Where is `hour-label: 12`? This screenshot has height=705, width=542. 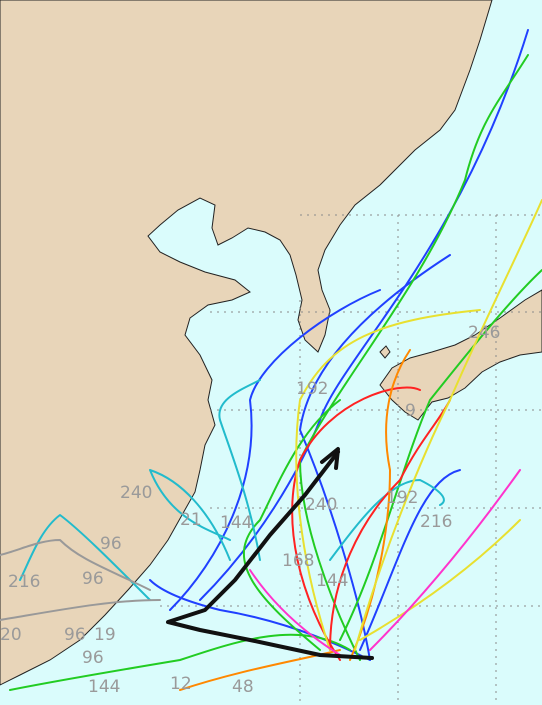 hour-label: 12 is located at coordinates (181, 684).